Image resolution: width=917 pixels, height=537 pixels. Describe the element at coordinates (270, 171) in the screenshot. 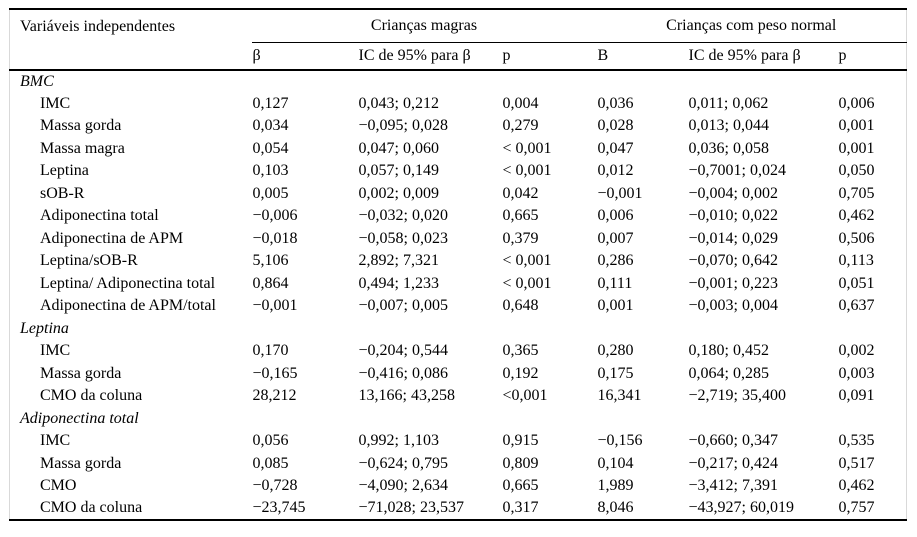

I see `cell-beta: 0,103` at that location.